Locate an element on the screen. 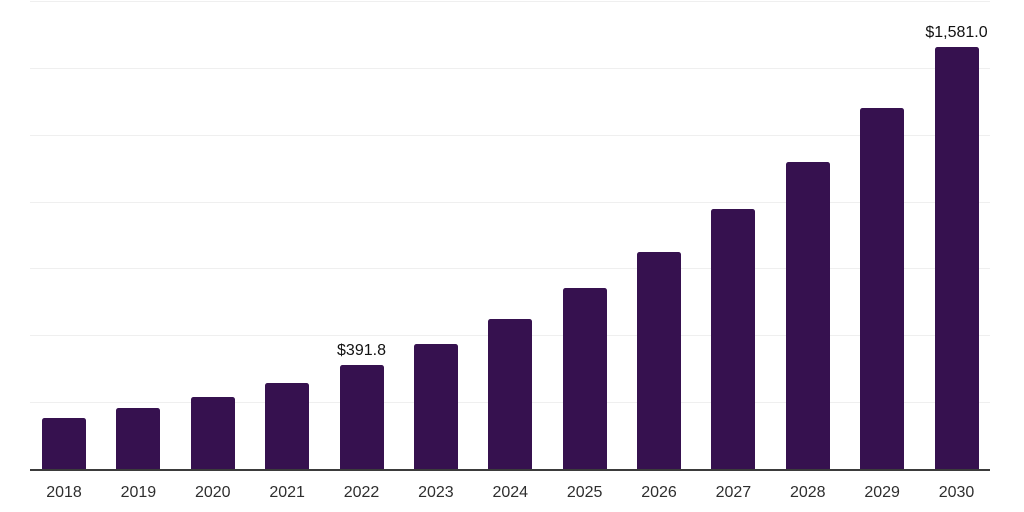  bar-2030 is located at coordinates (956, 258).